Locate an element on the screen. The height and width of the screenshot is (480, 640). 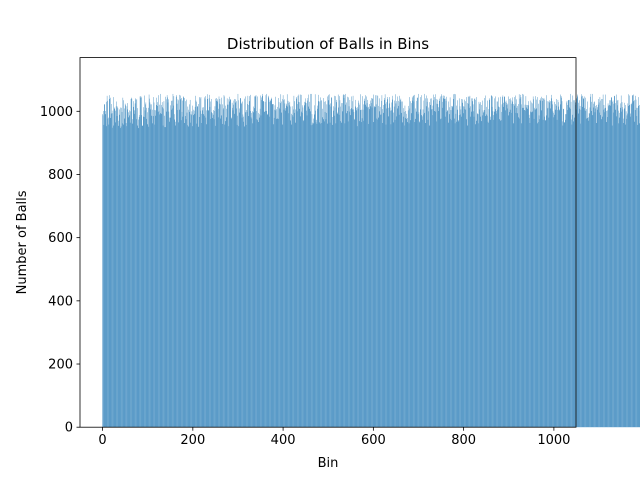
y-axis-ticks: 0 200 400 600 800 1000 is located at coordinates (60, 270).